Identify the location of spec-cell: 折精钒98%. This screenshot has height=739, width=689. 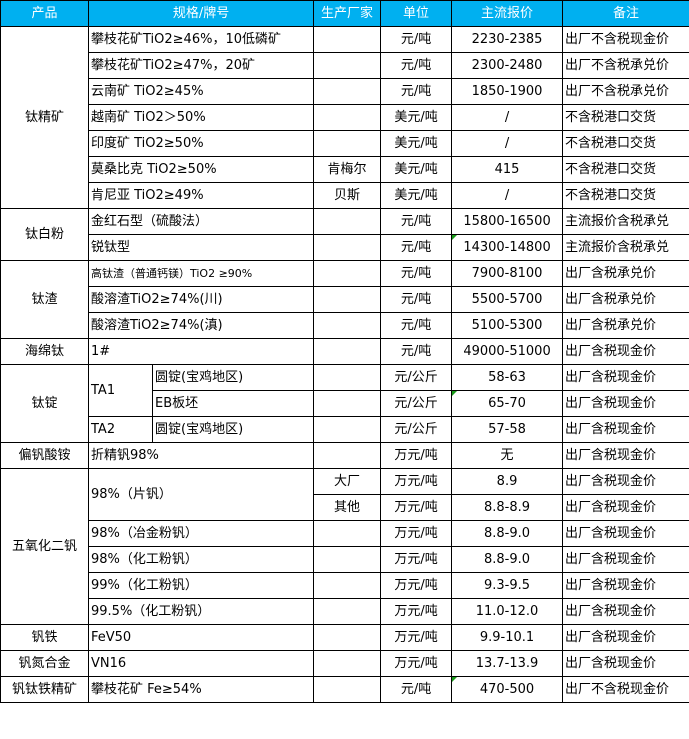
(201, 455).